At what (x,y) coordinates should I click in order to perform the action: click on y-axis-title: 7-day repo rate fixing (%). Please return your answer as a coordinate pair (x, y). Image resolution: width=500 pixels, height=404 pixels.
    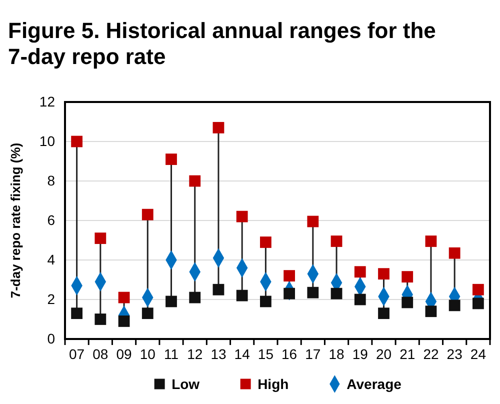
    Looking at the image, I should click on (15, 220).